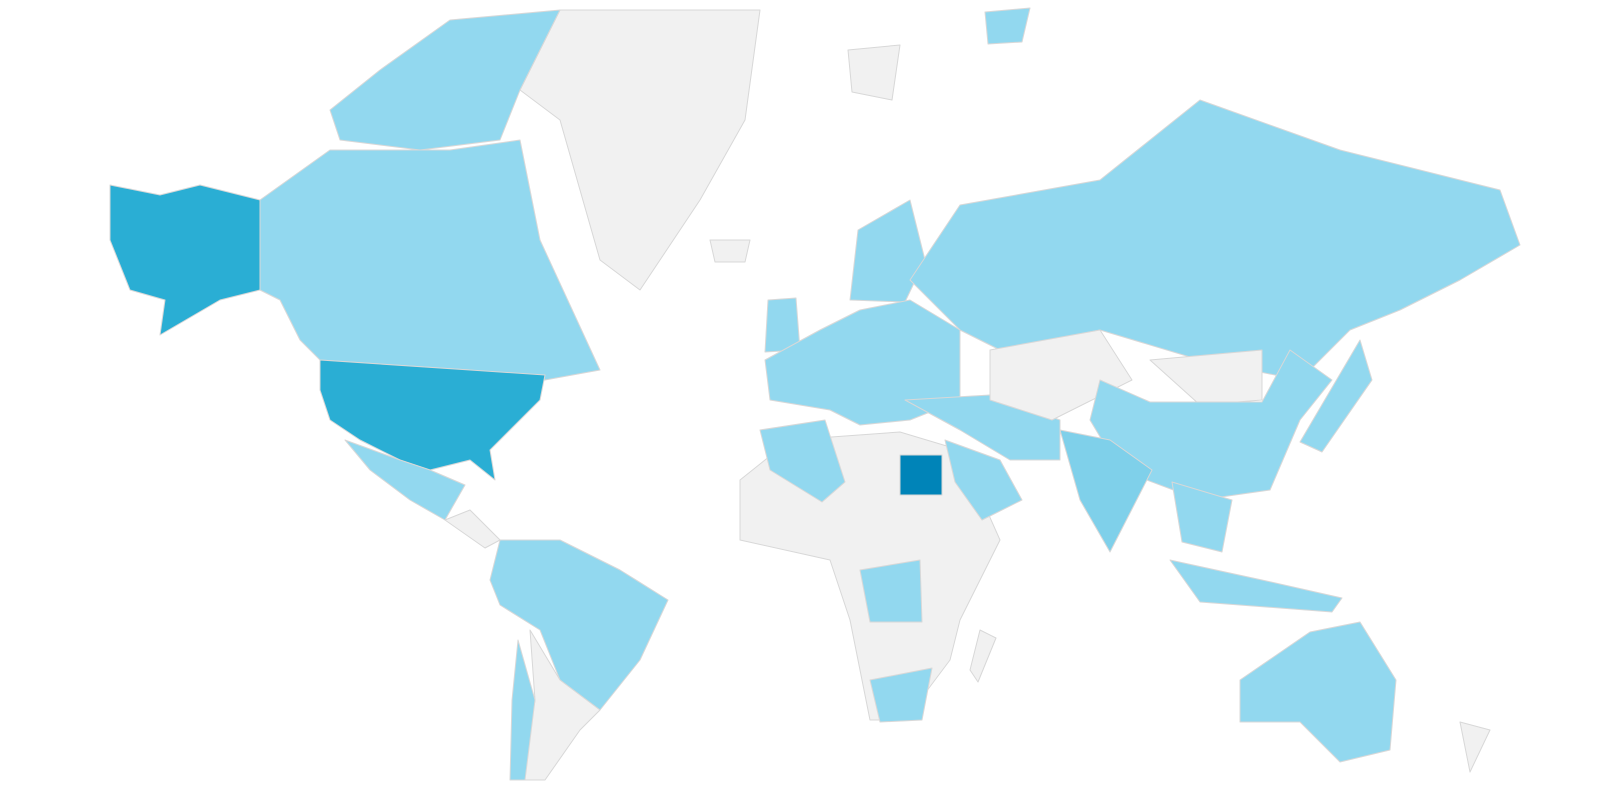 Image resolution: width=1600 pixels, height=800 pixels. Describe the element at coordinates (802, 461) in the screenshot. I see `region-north-africa` at that location.